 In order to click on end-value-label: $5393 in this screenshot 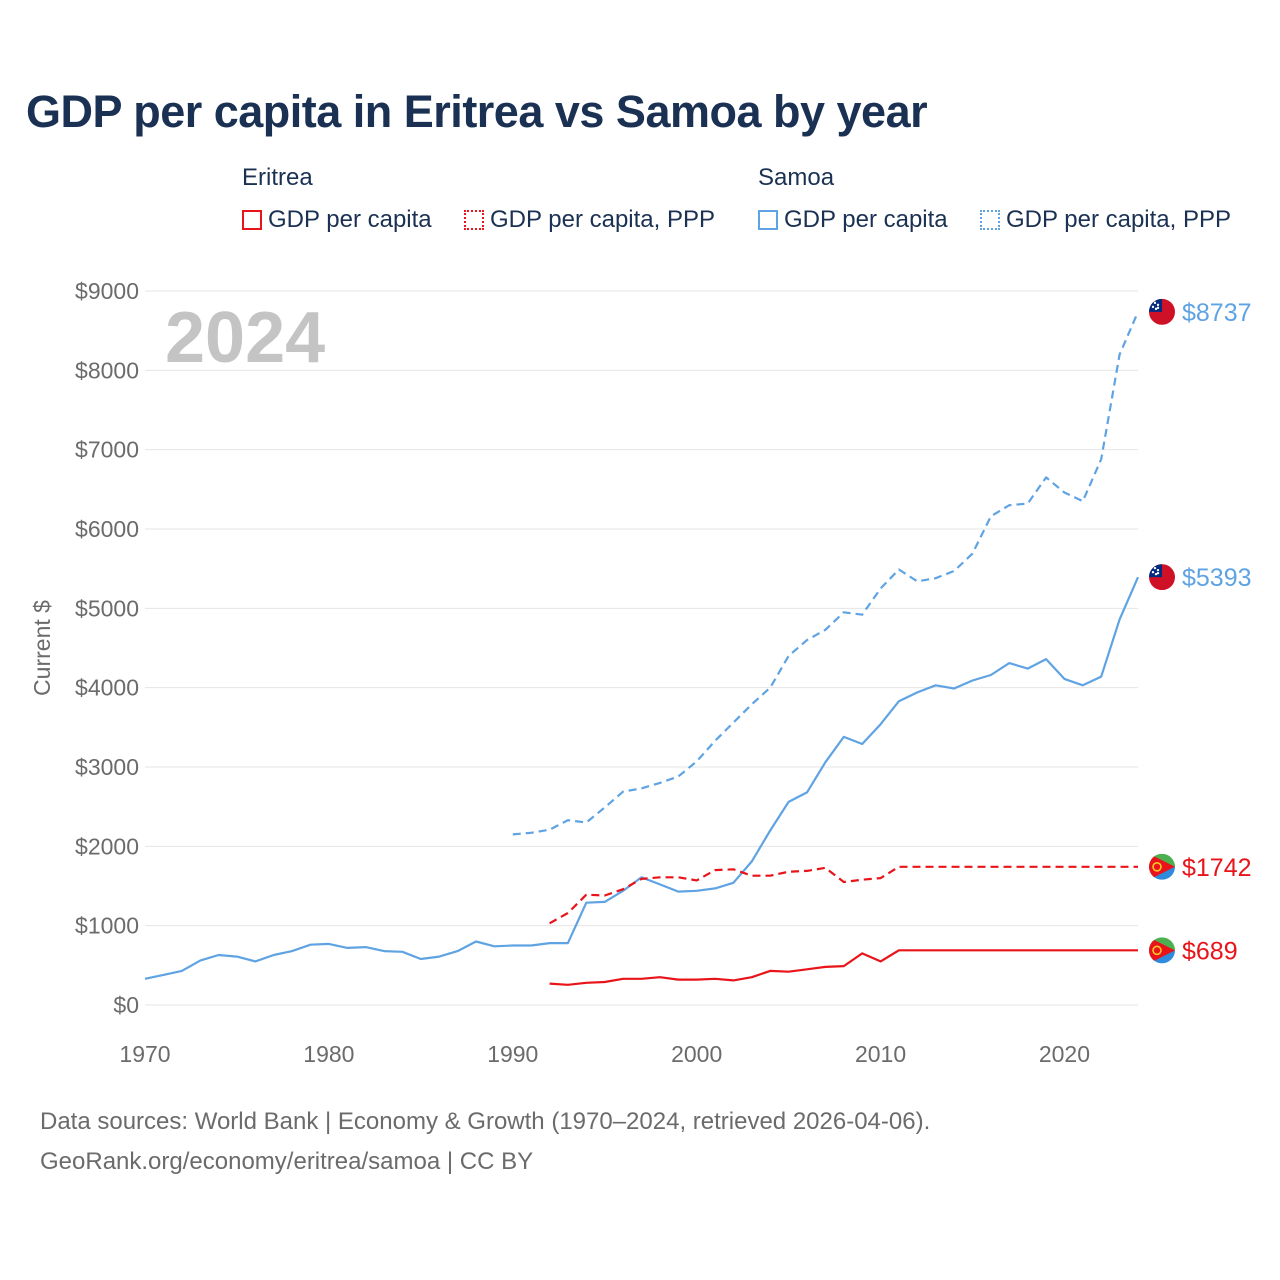, I will do `click(1217, 578)`.